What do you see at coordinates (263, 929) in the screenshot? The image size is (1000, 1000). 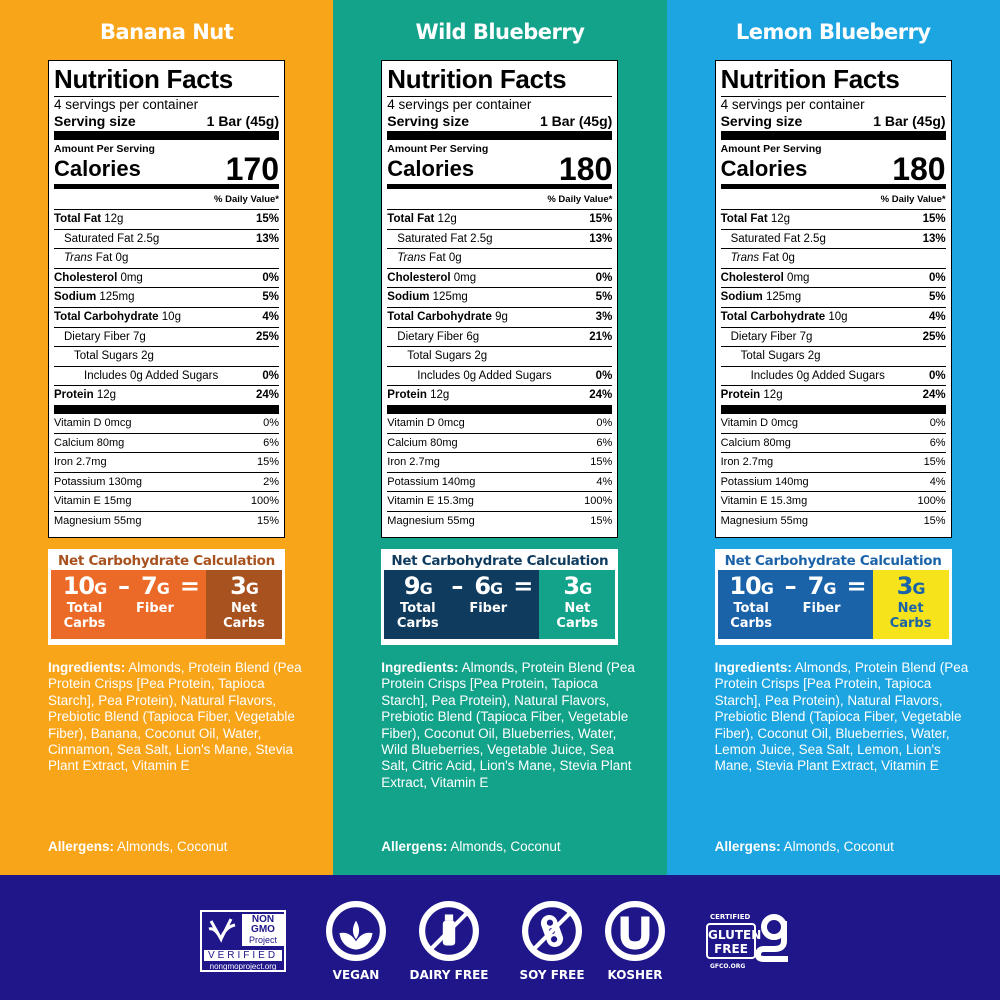 I see `non-gmo-line2: GMO` at bounding box center [263, 929].